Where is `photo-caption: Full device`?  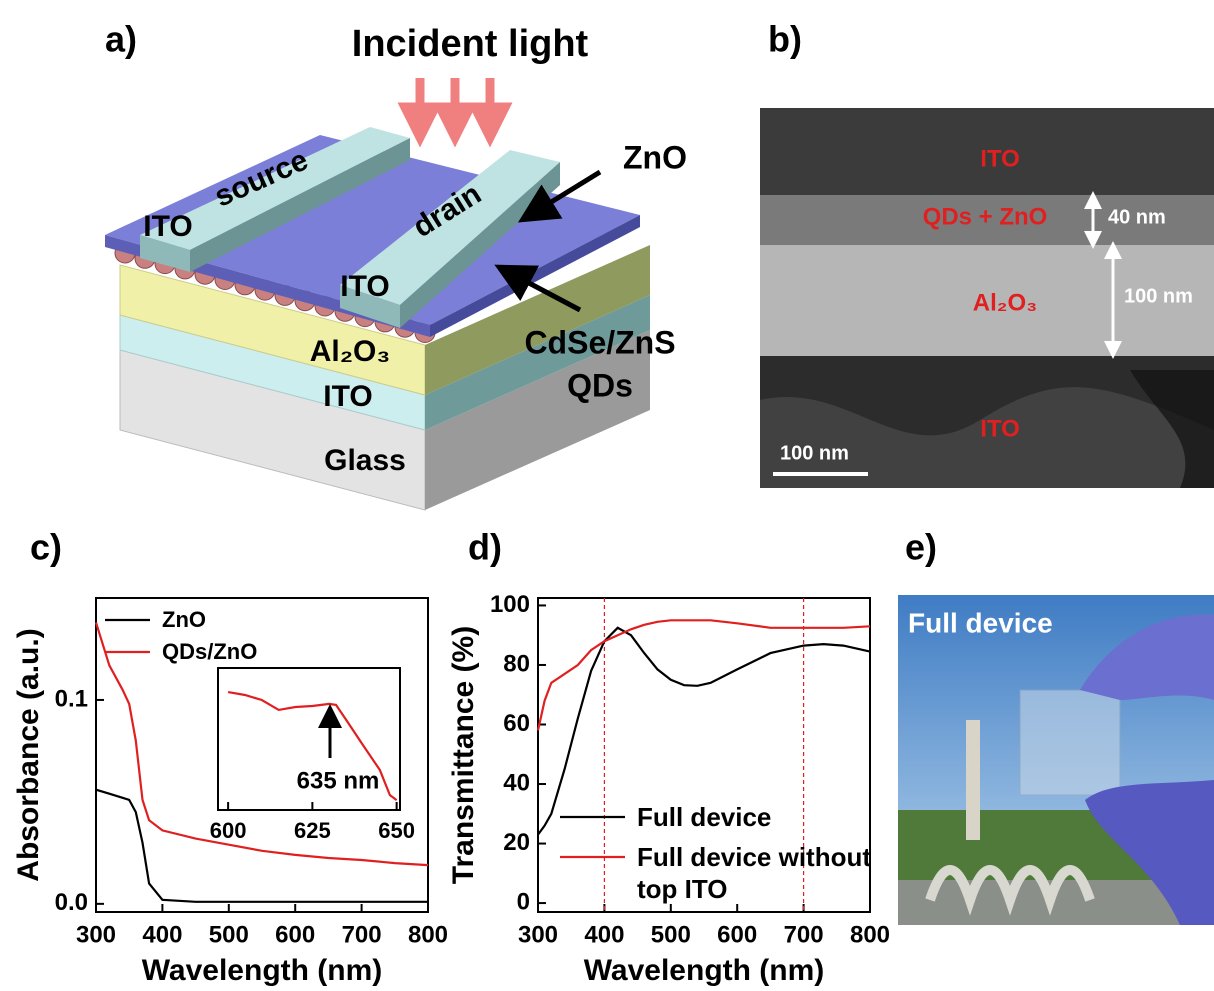
photo-caption: Full device is located at coordinates (980, 622).